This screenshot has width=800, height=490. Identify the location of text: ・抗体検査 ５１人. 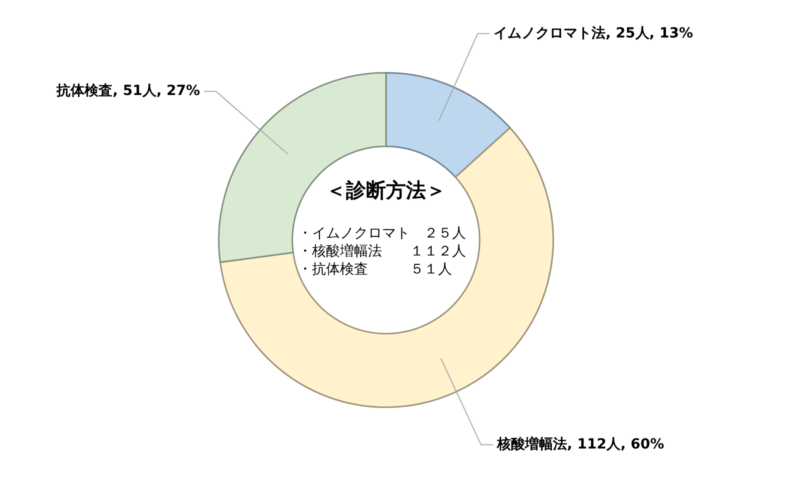
(375, 270).